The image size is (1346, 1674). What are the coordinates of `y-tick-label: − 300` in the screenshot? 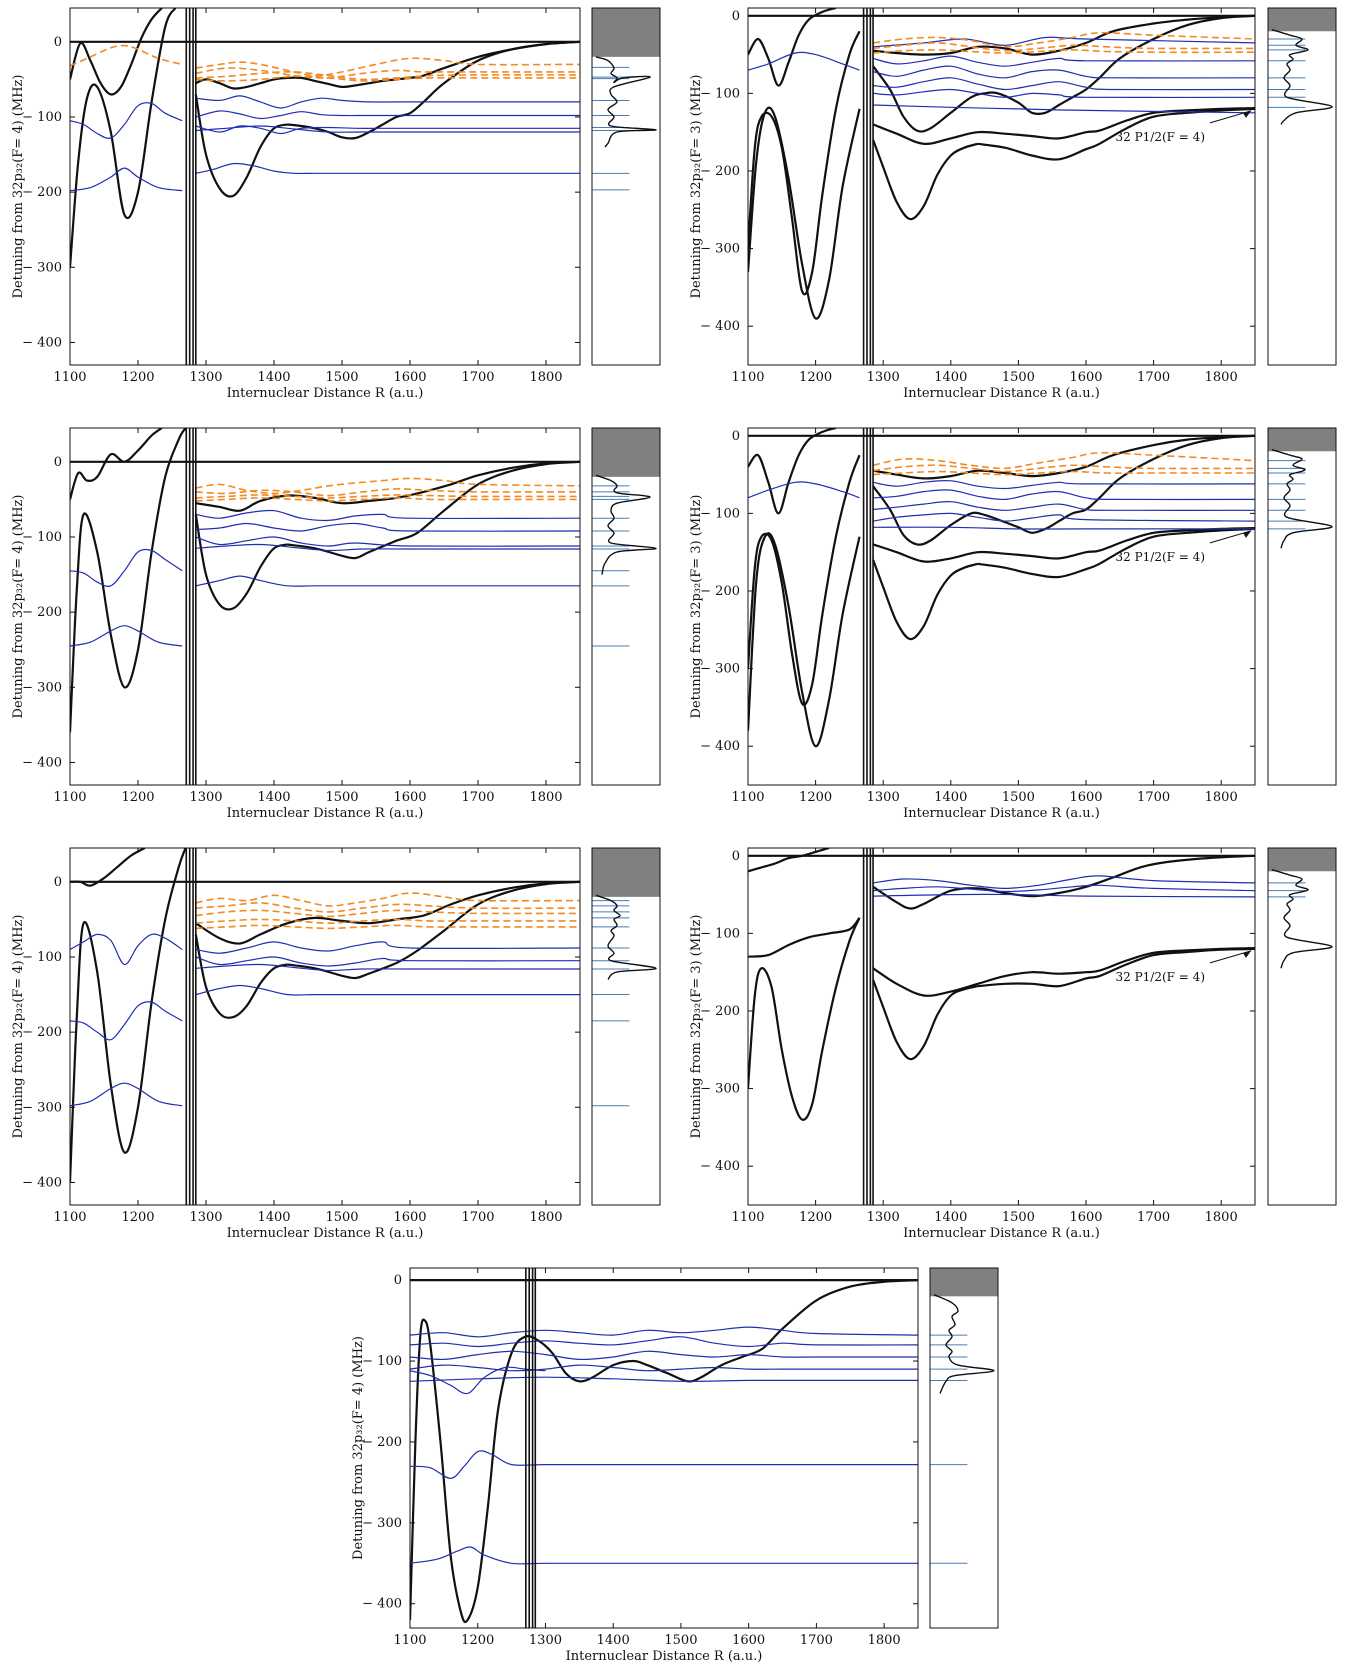 It's located at (720, 249).